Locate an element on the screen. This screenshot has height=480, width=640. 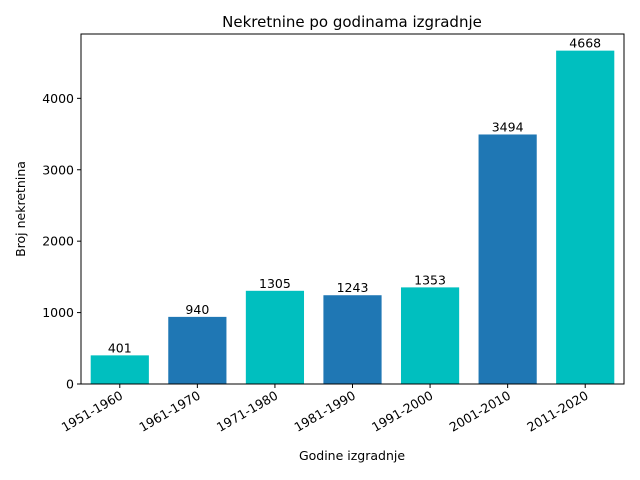
x-tick-label-1971-1980: 1971-1980 is located at coordinates (247, 411).